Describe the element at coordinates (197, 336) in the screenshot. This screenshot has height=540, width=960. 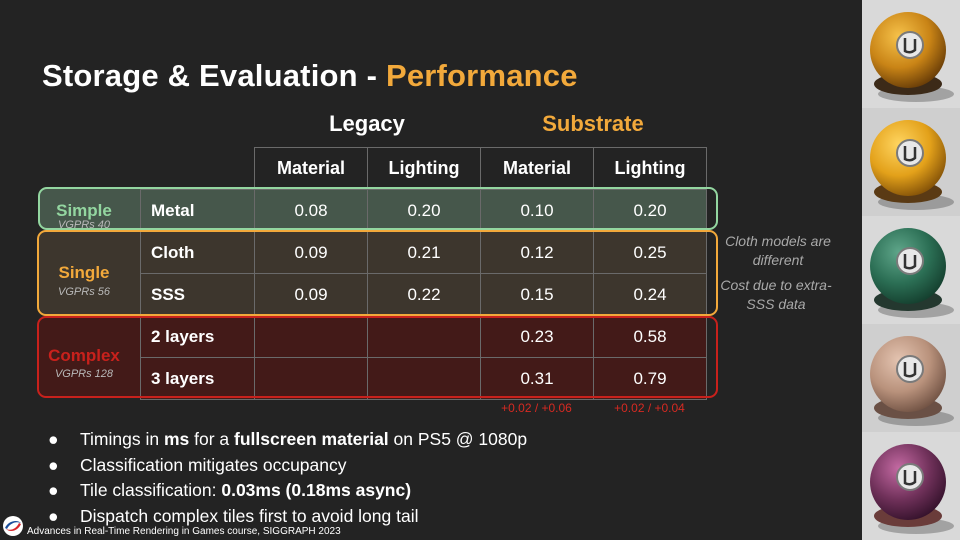
I see `row-label: 2 layers` at that location.